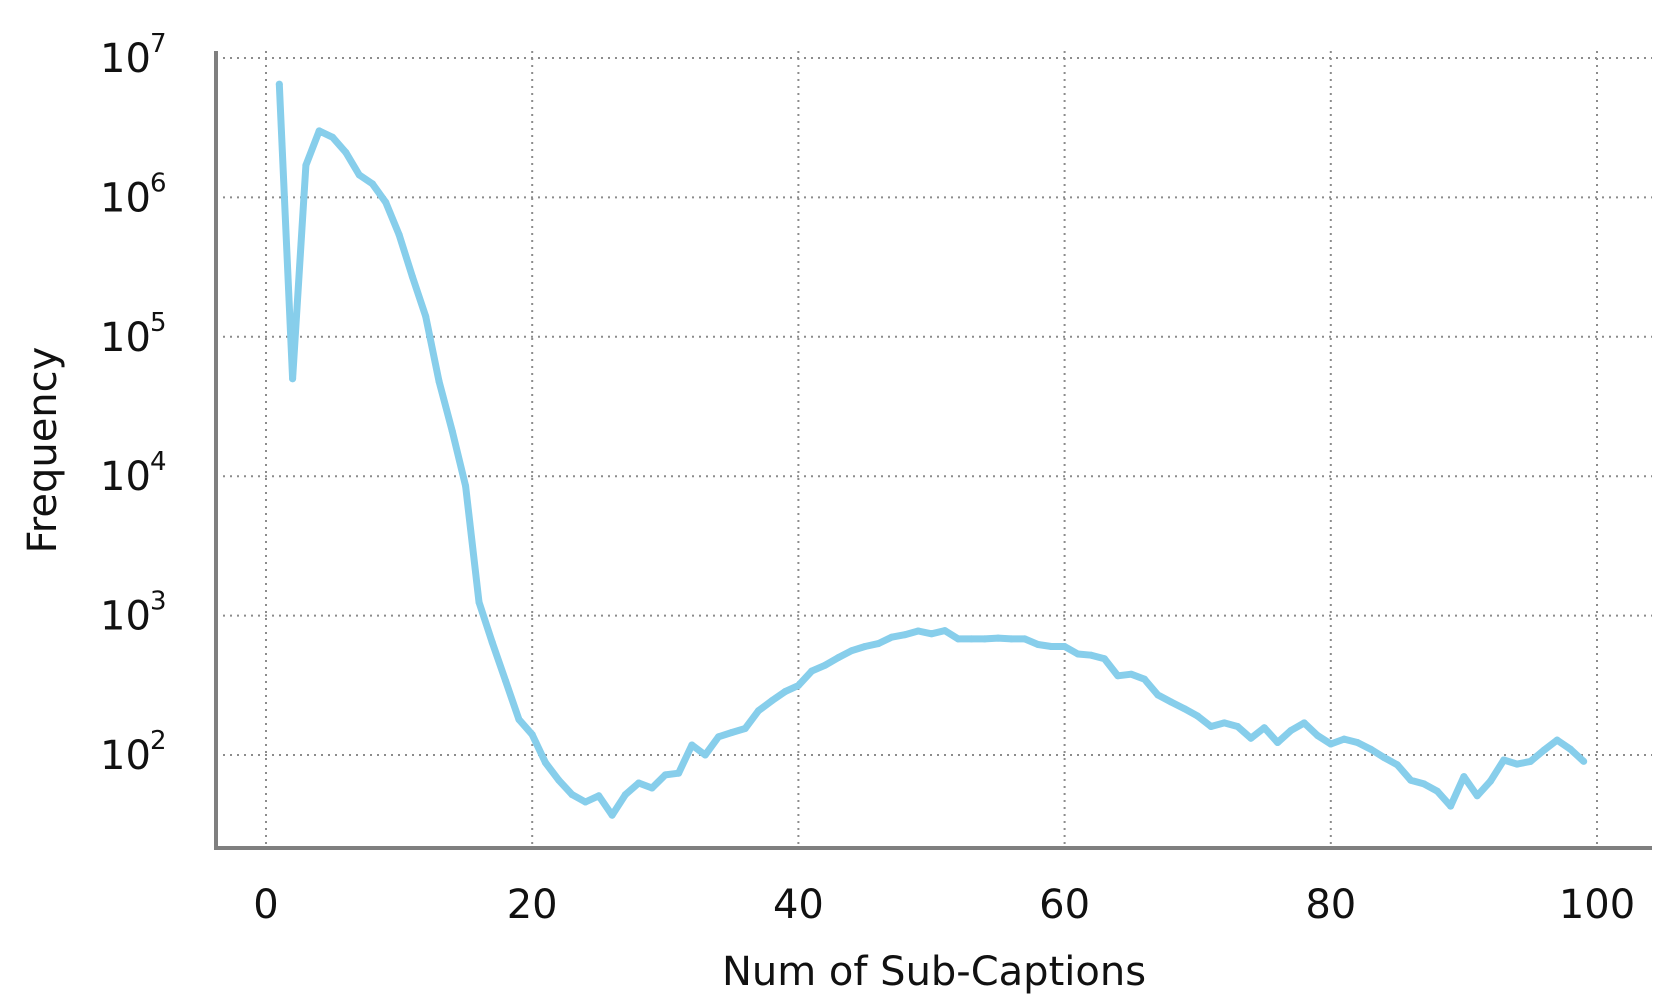 This screenshot has width=1661, height=997. What do you see at coordinates (934, 972) in the screenshot?
I see `x-axis-title: Num of Sub-Captions` at bounding box center [934, 972].